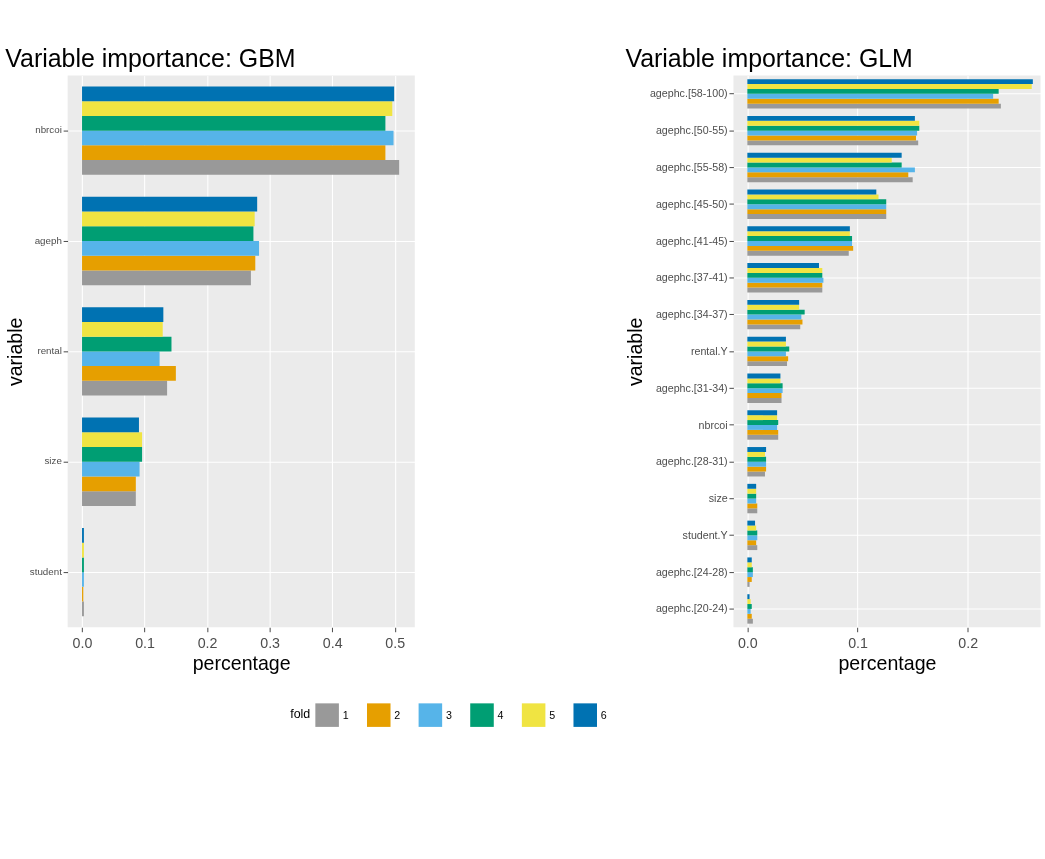 The image size is (1045, 859). I want to click on chart-title: Variable importance: GBM, so click(150, 57).